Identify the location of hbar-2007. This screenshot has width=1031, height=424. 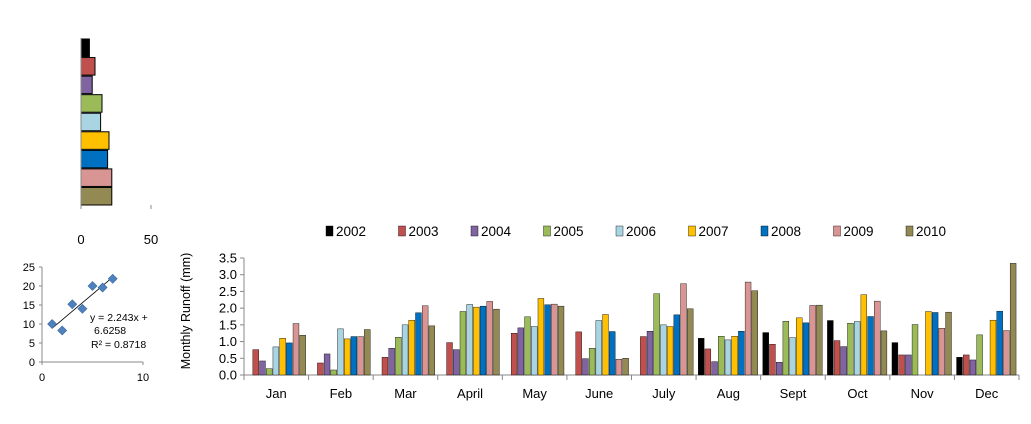
(95, 140).